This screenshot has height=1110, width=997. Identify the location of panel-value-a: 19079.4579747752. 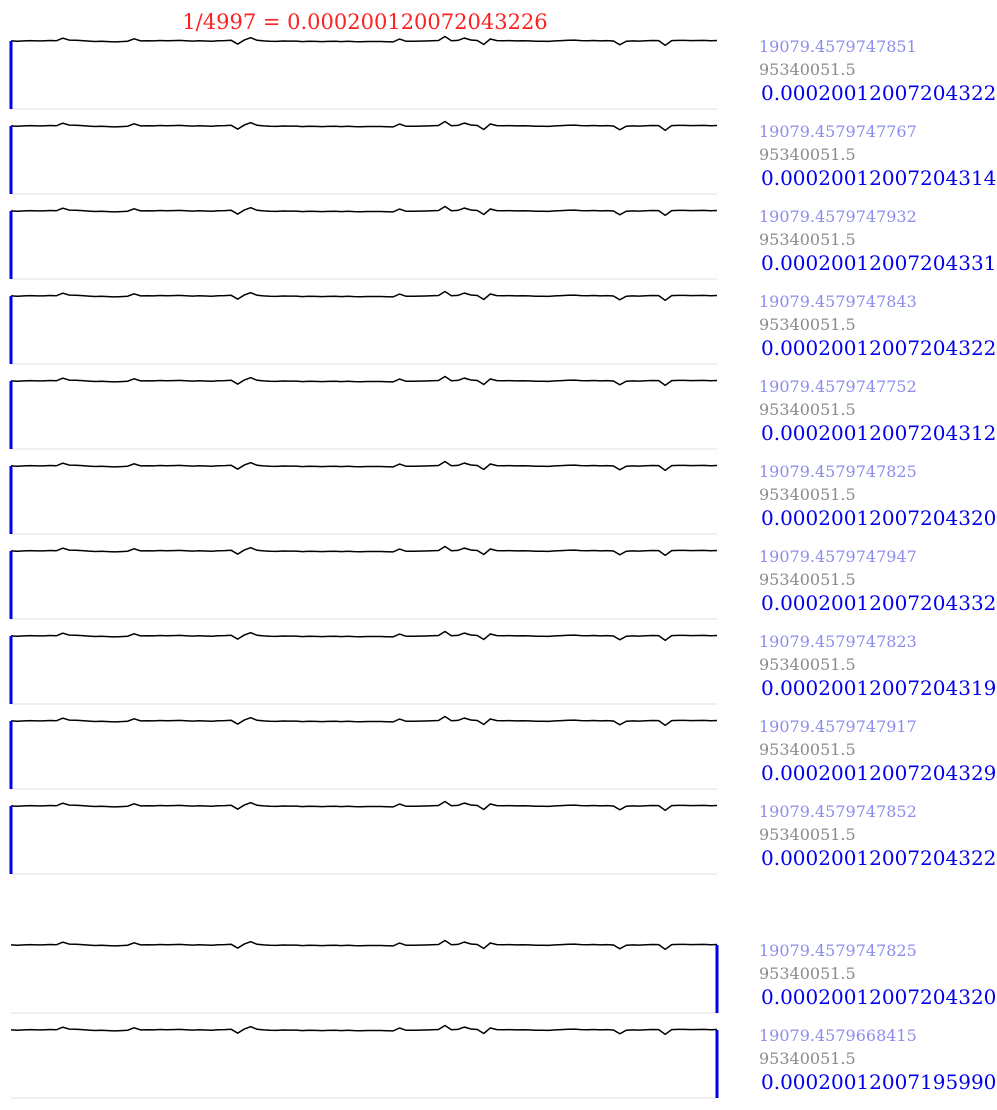
(838, 386).